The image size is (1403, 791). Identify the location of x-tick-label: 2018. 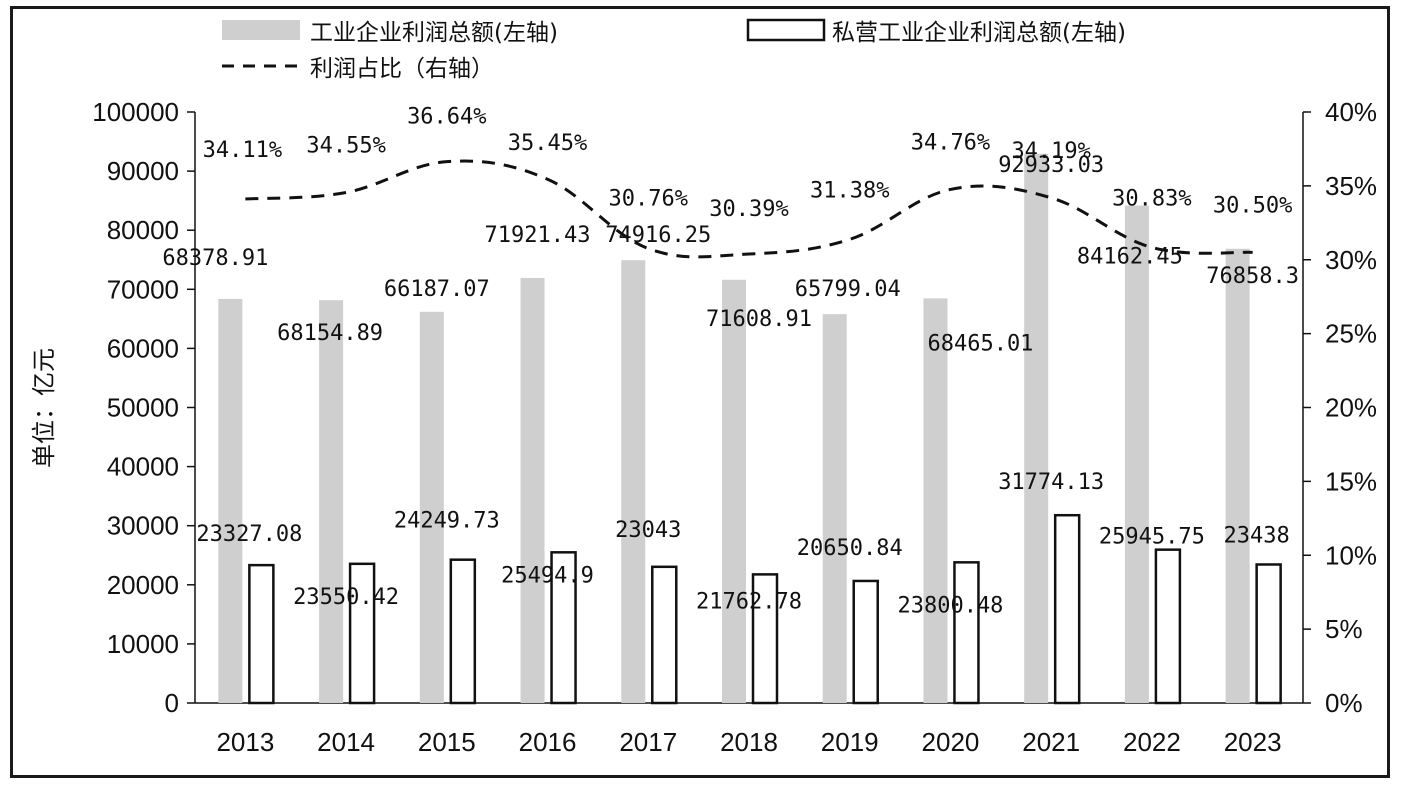
(749, 742).